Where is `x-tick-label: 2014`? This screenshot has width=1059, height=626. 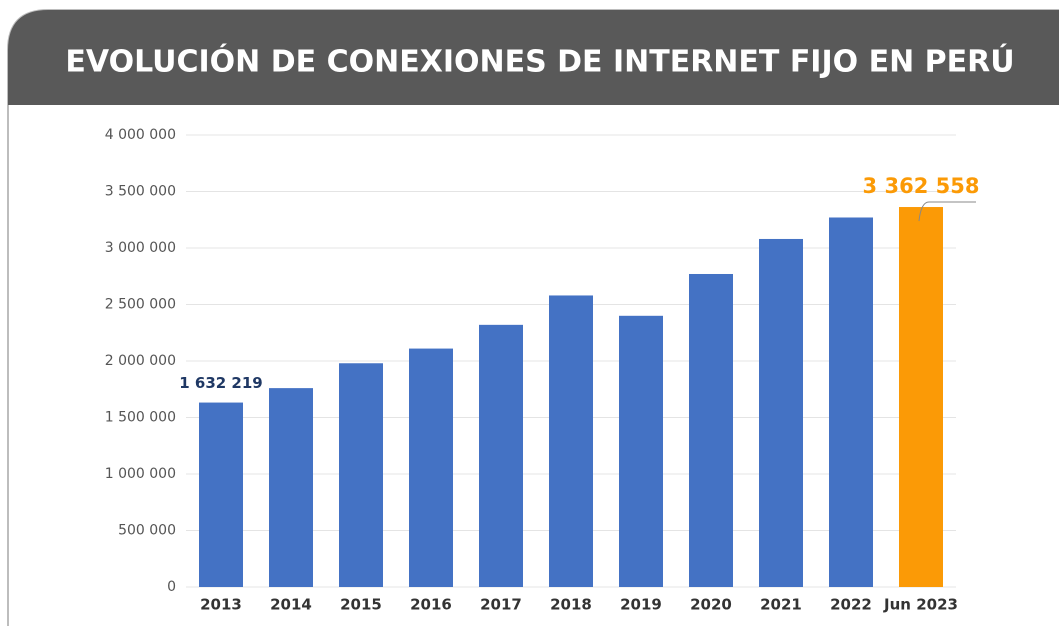
x-tick-label: 2014 is located at coordinates (291, 605).